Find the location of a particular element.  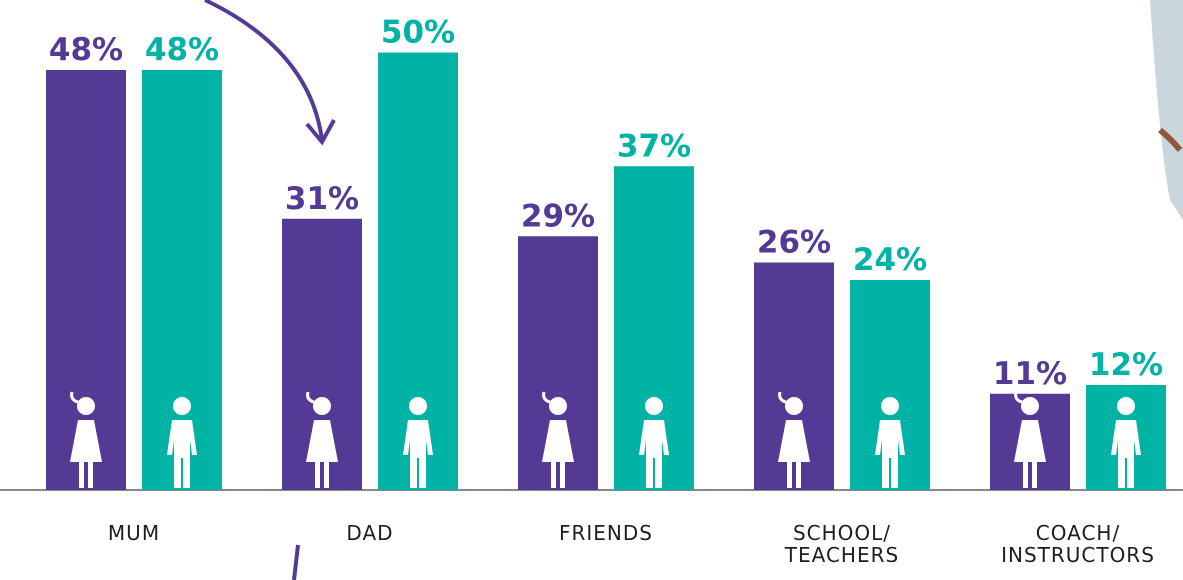

x-tick-label: MUM is located at coordinates (134, 533).